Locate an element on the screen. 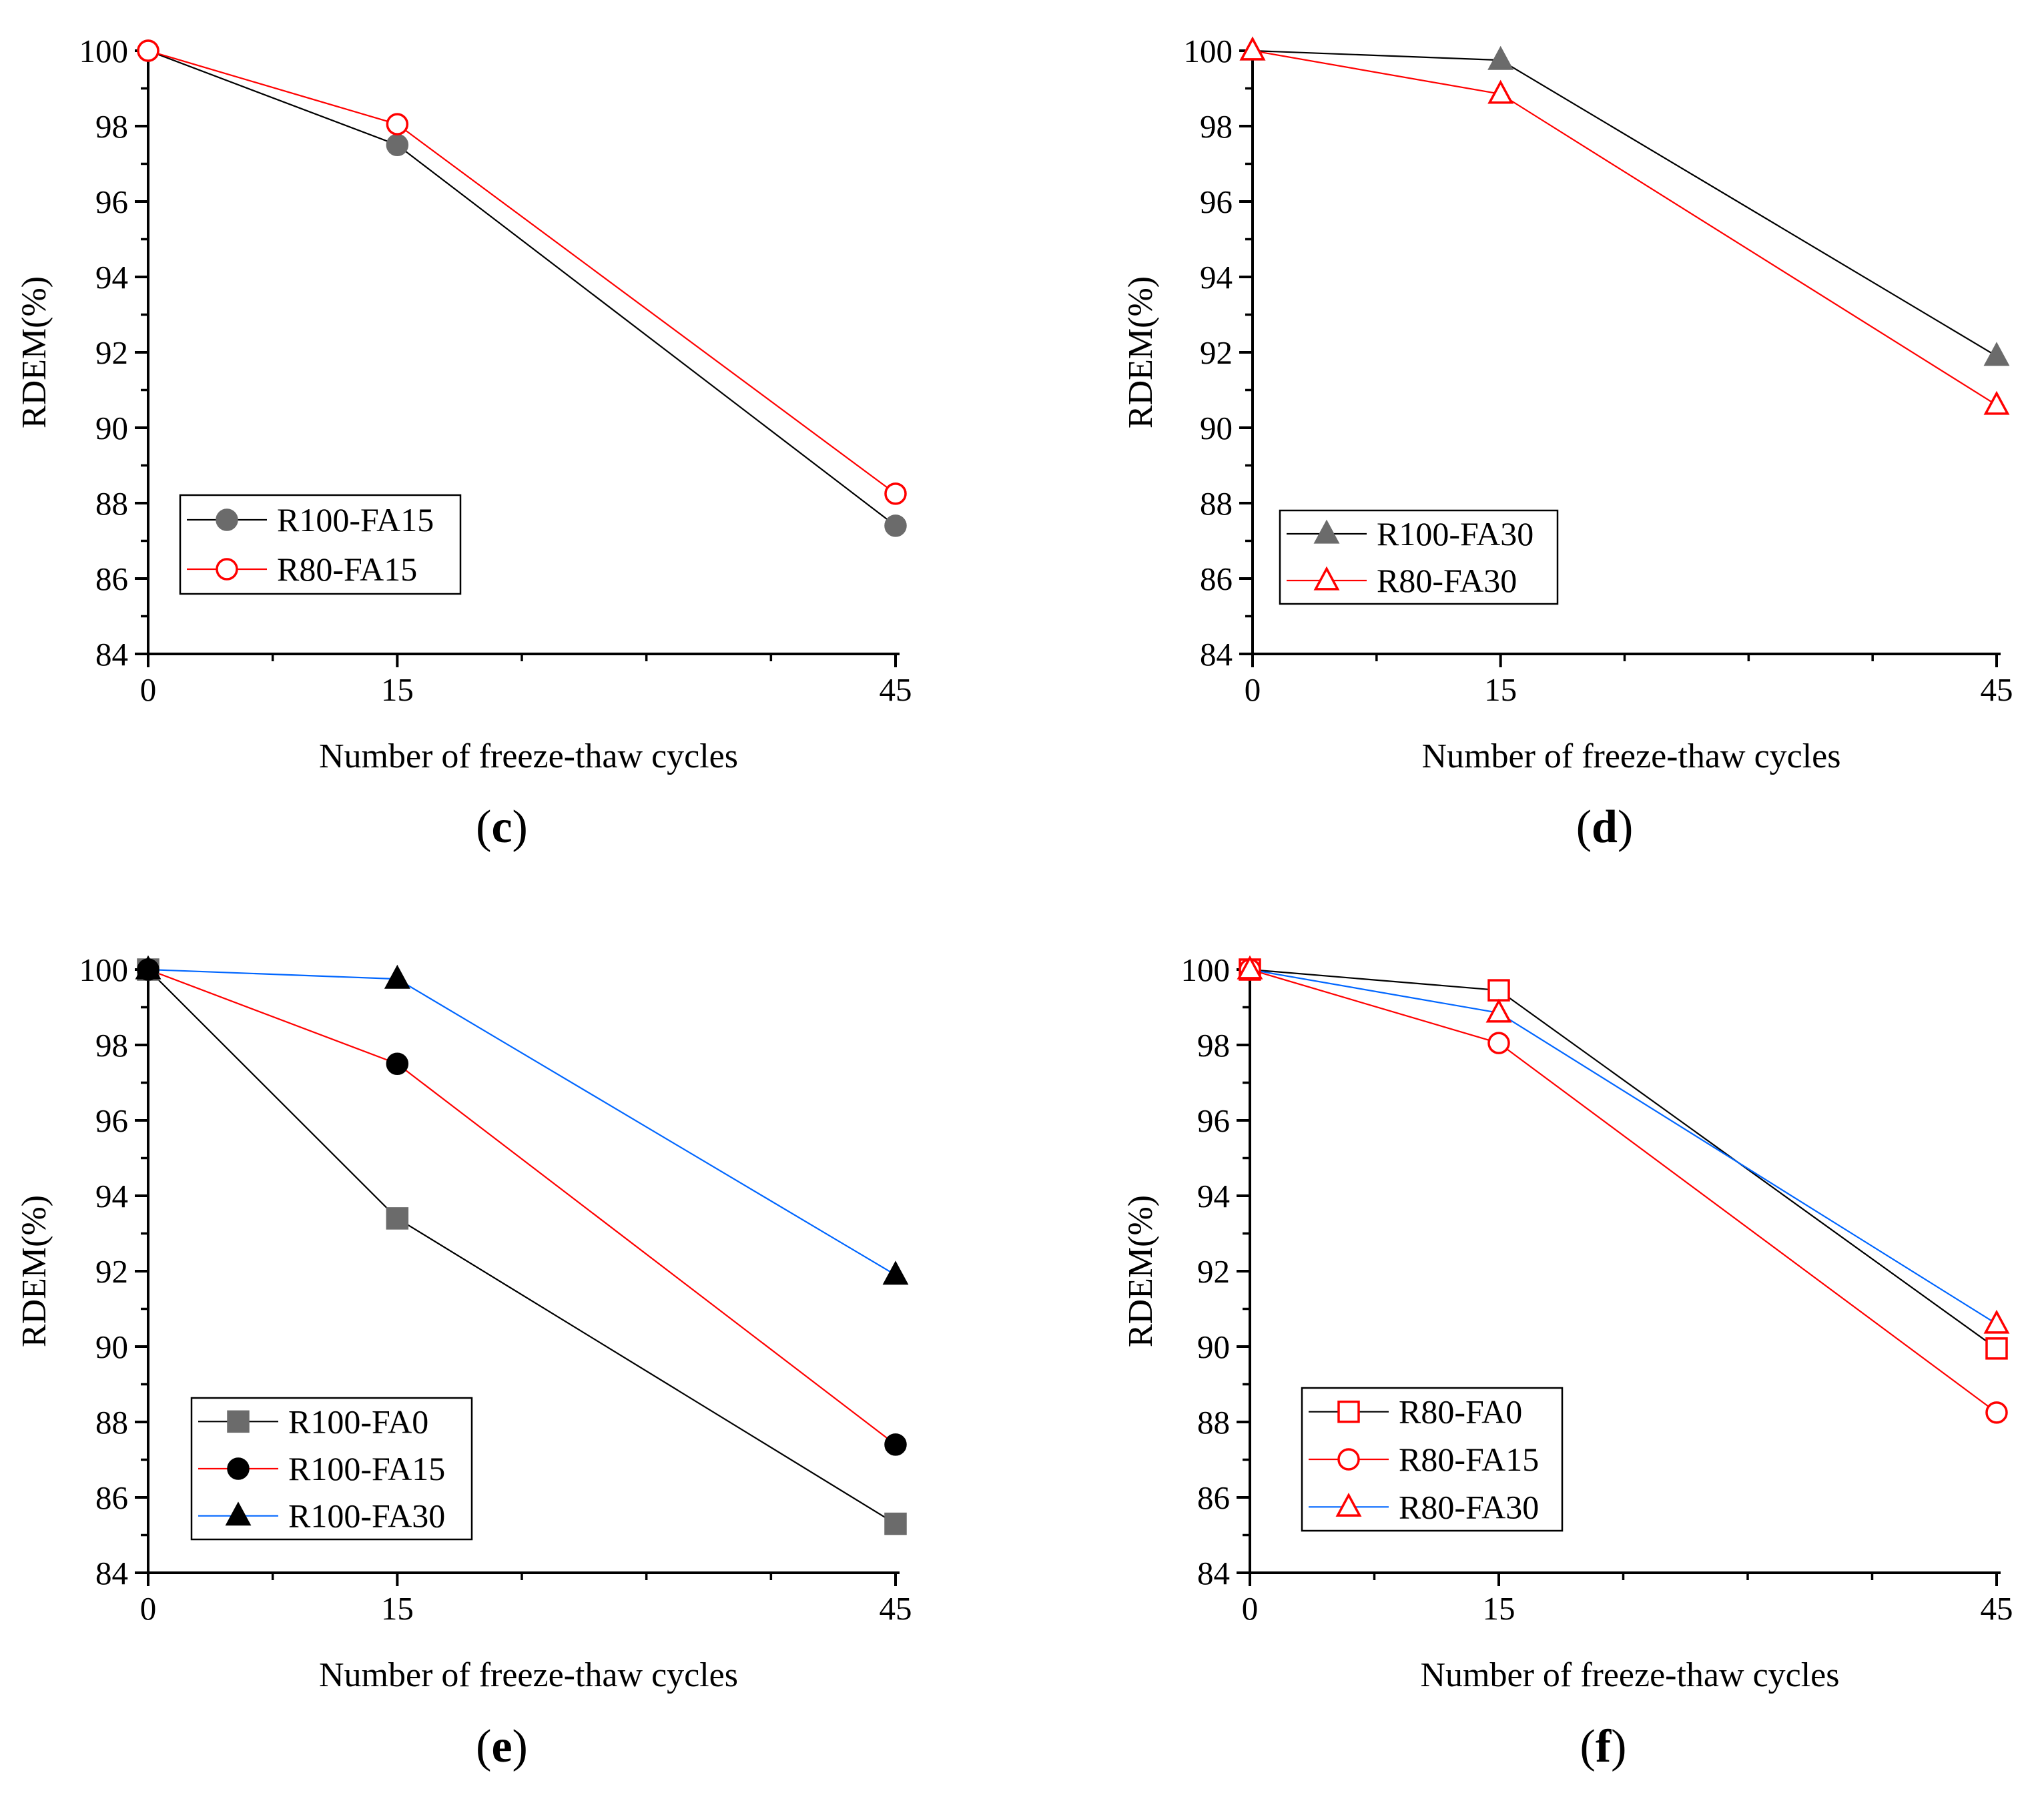 The width and height of the screenshot is (2044, 1805). panel-caption: (d) is located at coordinates (1605, 827).